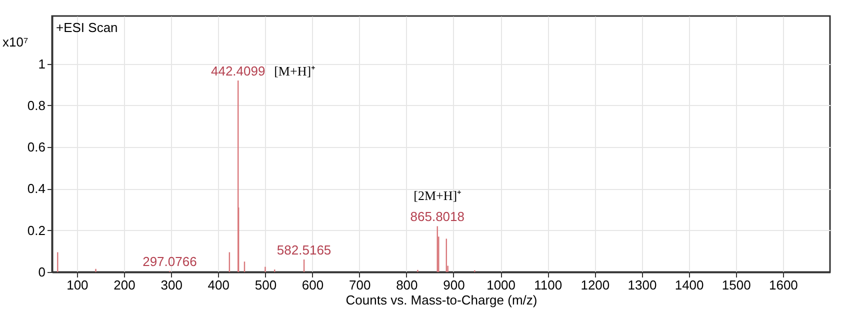 The image size is (865, 321). I want to click on x-tick-label: 400, so click(219, 285).